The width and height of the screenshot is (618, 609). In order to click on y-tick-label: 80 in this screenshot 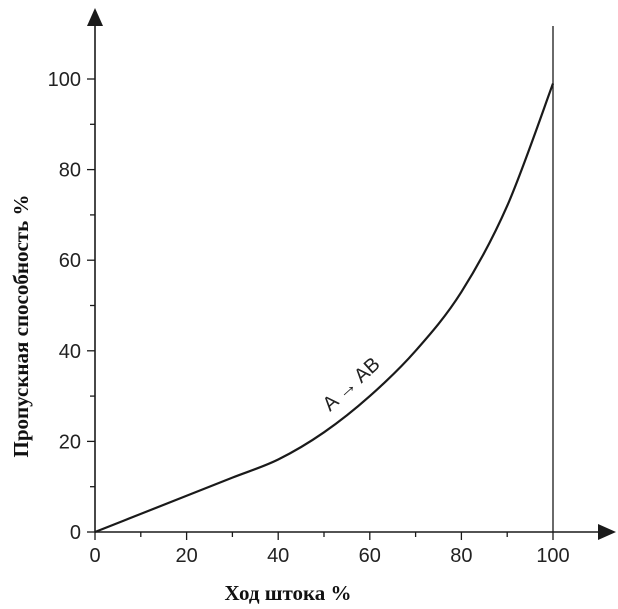, I will do `click(70, 171)`.